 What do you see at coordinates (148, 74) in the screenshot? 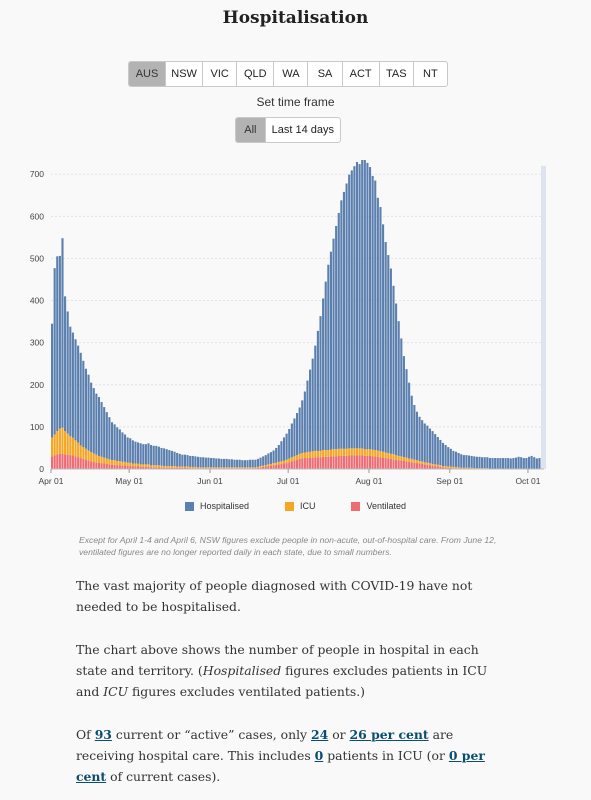
I see `state-tab-aus: AUS` at bounding box center [148, 74].